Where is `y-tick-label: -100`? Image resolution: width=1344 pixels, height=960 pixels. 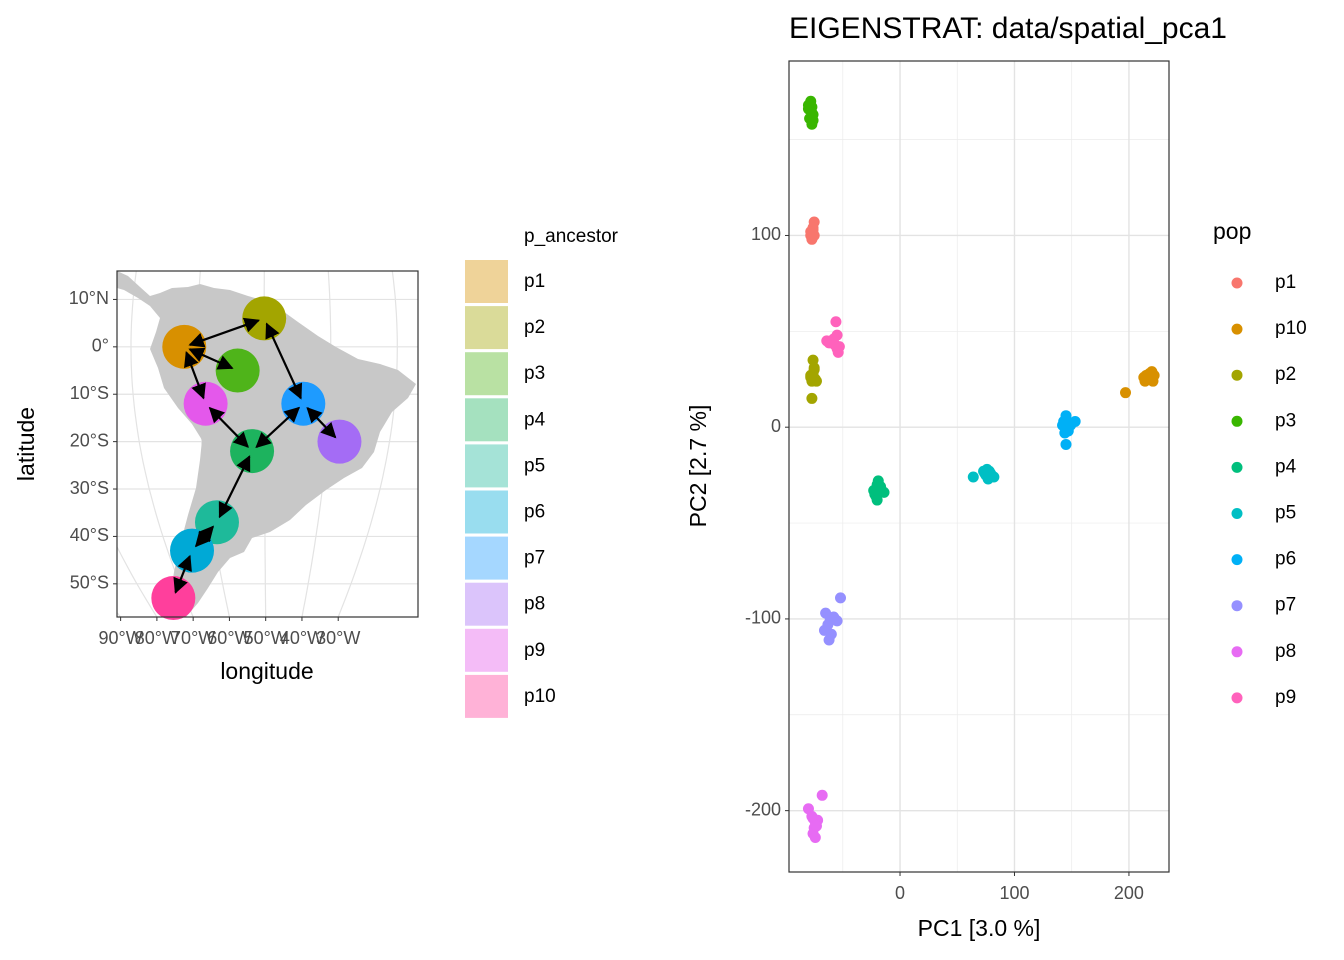 y-tick-label: -100 is located at coordinates (763, 618).